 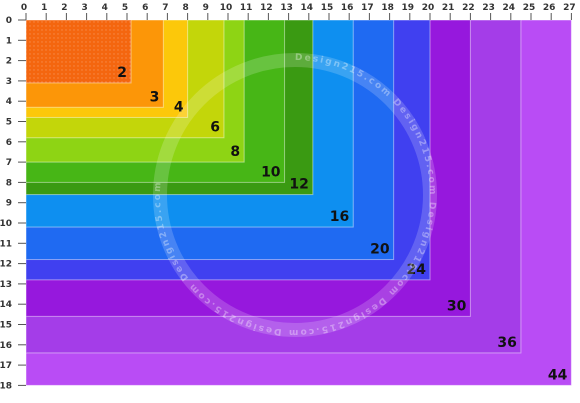 What do you see at coordinates (428, 8) in the screenshot?
I see `x-tick-label: 20` at bounding box center [428, 8].